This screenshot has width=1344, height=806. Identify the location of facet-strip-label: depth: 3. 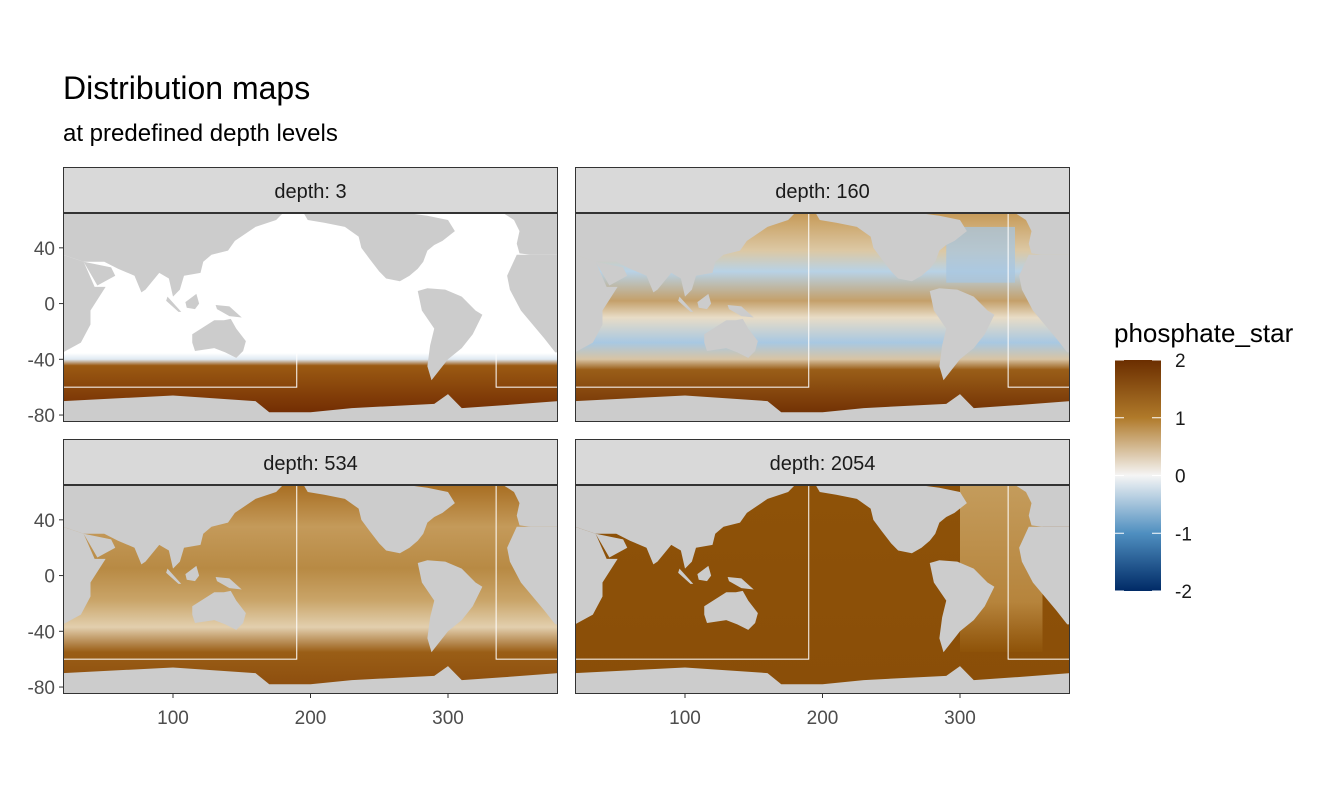
(310, 192).